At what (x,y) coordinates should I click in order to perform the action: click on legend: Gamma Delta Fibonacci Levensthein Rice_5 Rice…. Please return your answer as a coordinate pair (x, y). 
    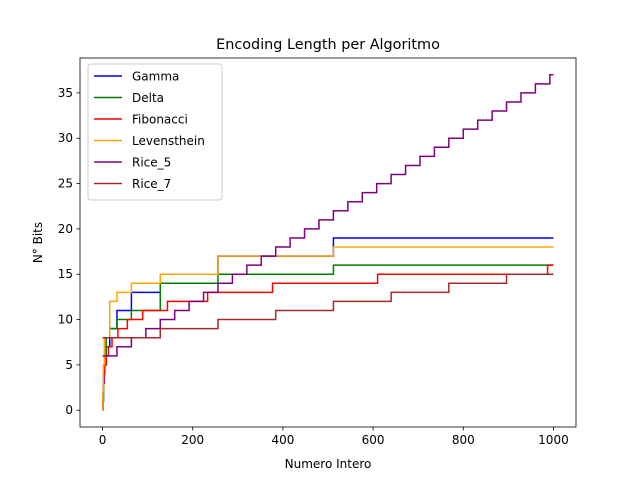
    Looking at the image, I should click on (155, 132).